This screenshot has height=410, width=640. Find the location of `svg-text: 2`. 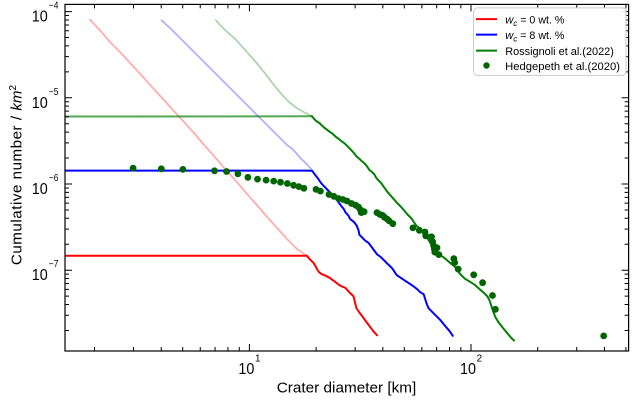

svg-text: 2 is located at coordinates (479, 359).